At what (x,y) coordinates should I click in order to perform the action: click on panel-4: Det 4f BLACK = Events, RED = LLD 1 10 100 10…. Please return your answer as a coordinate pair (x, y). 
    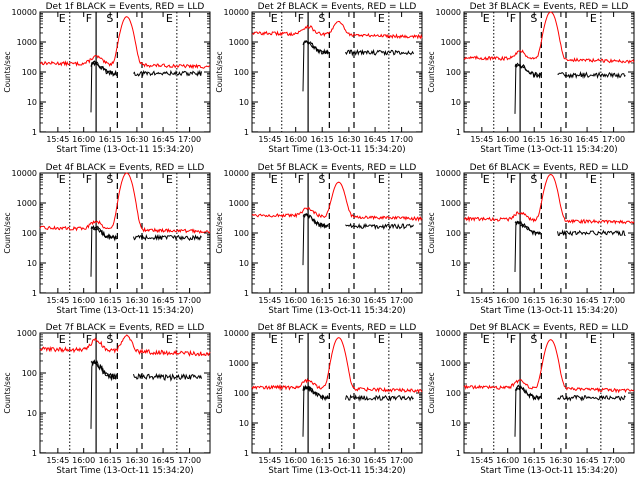
    Looking at the image, I should click on (107, 239).